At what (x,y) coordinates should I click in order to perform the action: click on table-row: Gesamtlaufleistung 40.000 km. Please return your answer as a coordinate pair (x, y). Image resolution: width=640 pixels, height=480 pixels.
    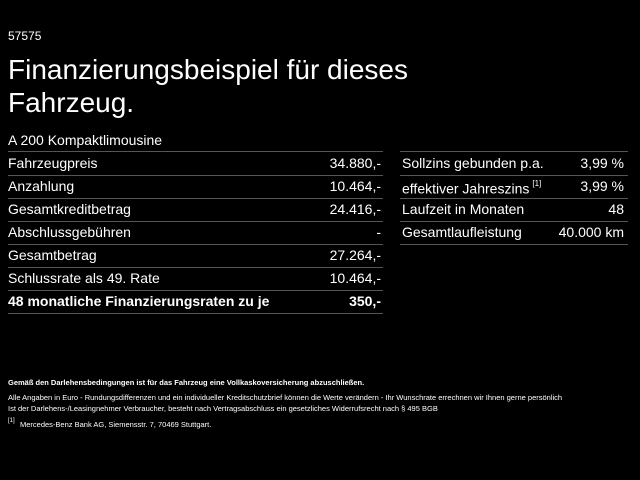
    Looking at the image, I should click on (514, 233).